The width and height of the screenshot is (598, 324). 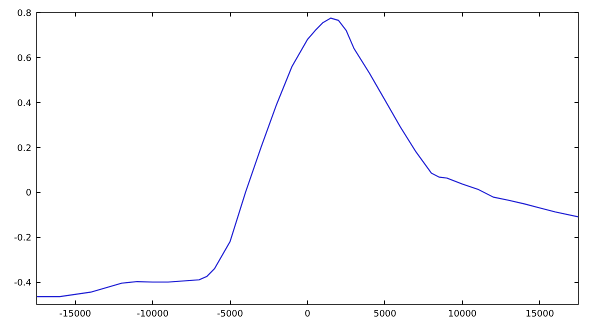 I want to click on y-tick-label: 0.8, so click(x=24, y=14).